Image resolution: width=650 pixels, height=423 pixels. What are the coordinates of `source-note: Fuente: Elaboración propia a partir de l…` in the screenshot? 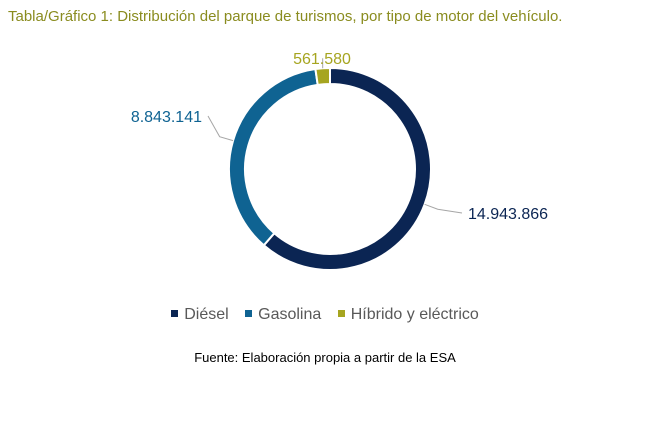 It's located at (325, 357).